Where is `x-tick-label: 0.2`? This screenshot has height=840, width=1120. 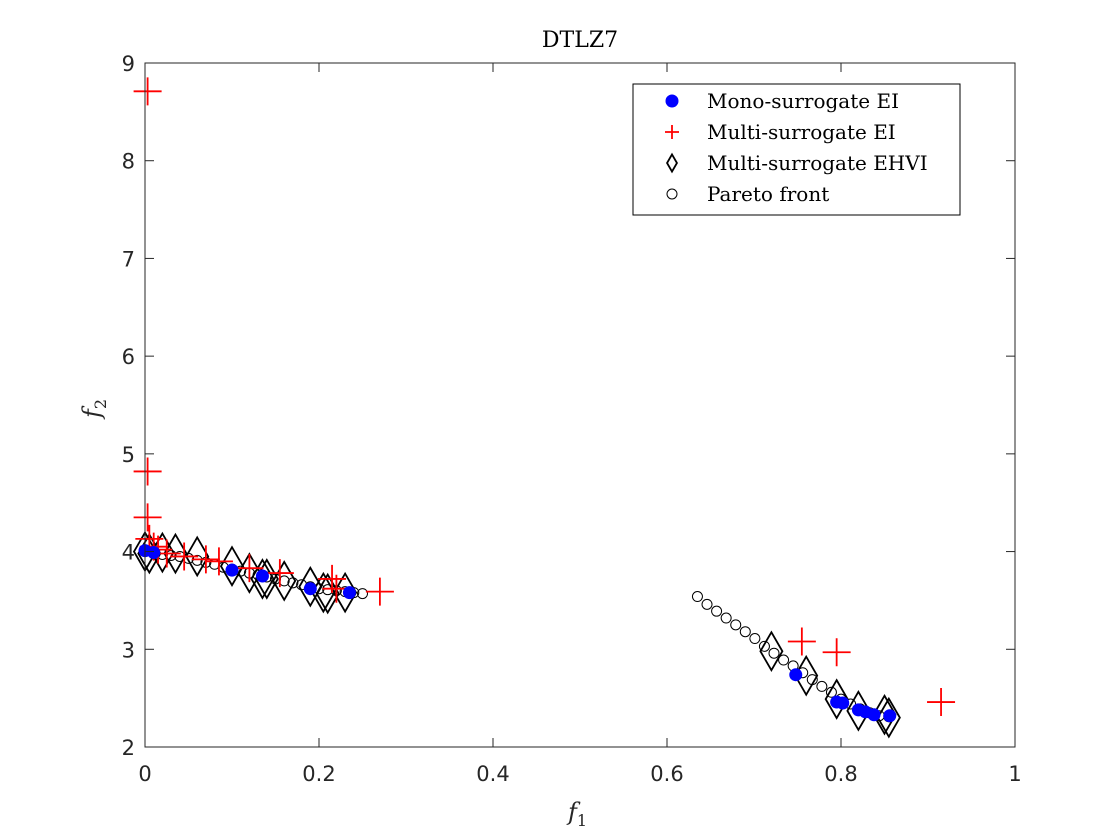 x-tick-label: 0.2 is located at coordinates (318, 774).